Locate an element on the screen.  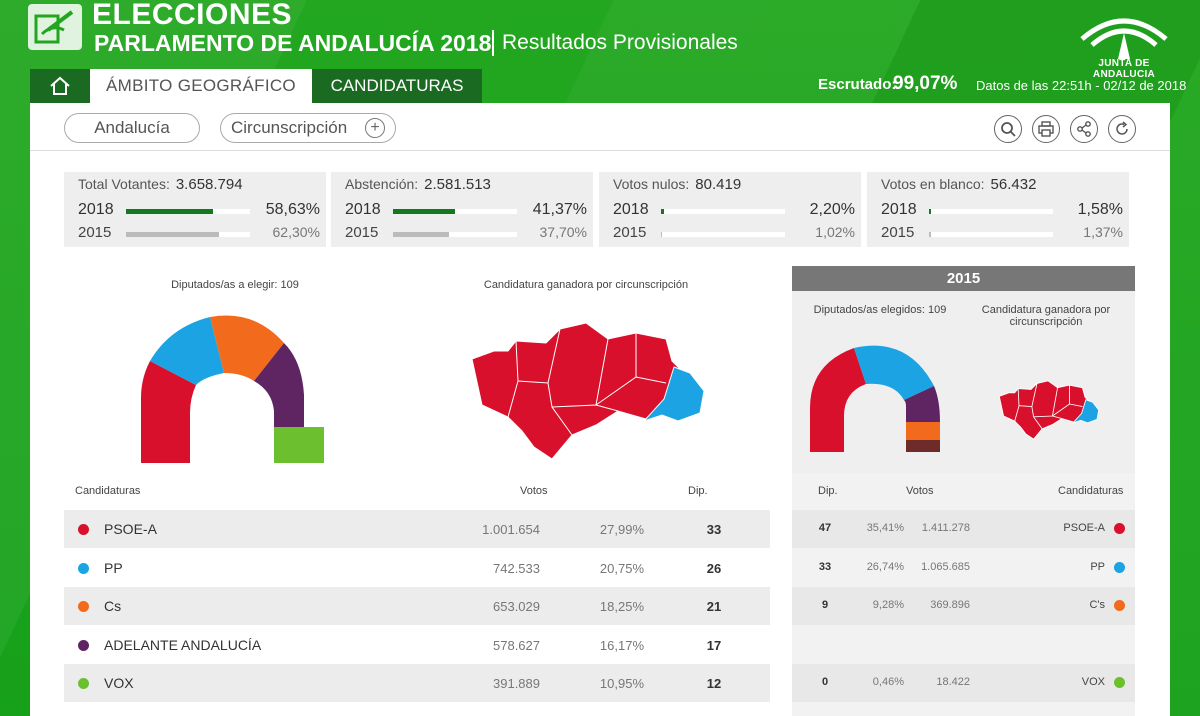
party-pct-2015: 9,28% is located at coordinates (888, 605).